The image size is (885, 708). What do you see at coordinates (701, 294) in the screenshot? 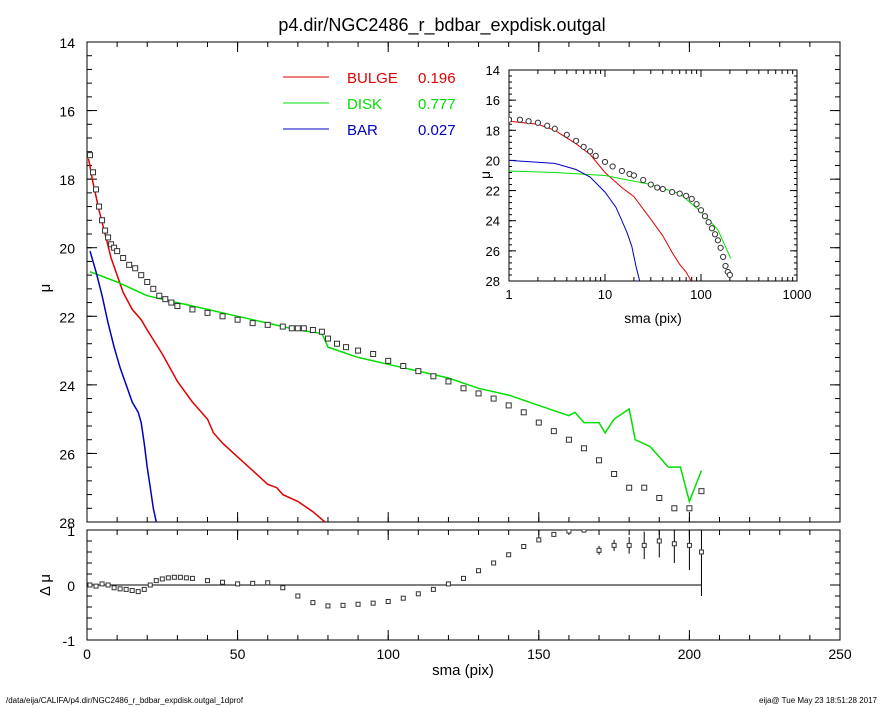
I see `inset-x-tick-label: 100` at bounding box center [701, 294].